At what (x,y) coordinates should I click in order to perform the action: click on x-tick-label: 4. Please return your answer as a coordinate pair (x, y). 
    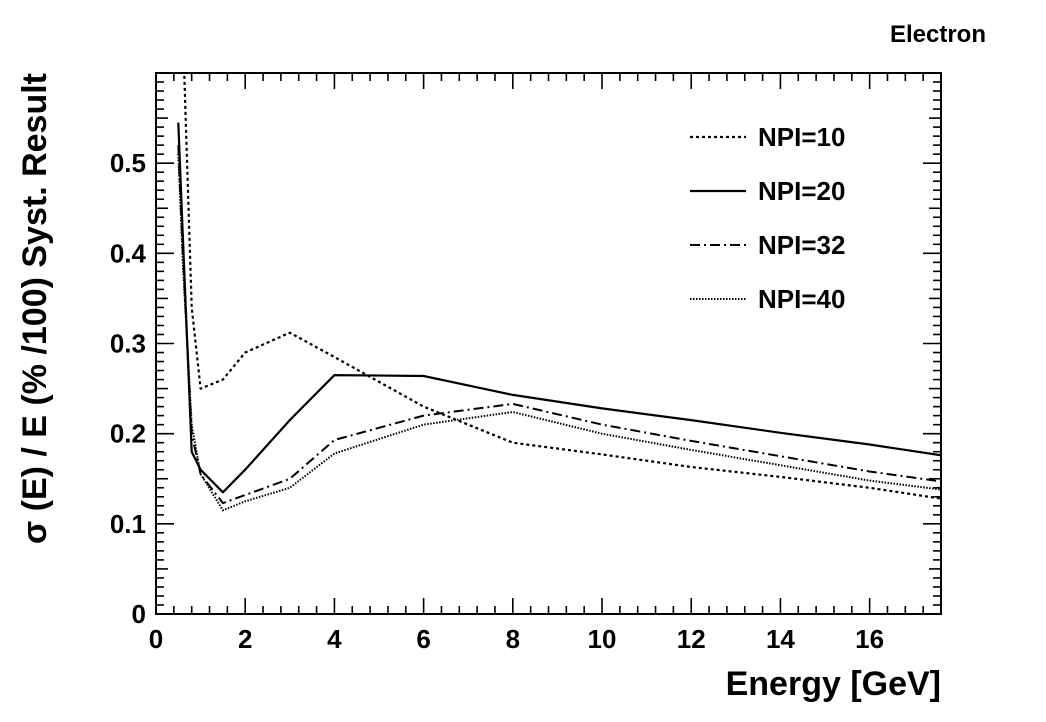
    Looking at the image, I should click on (334, 639).